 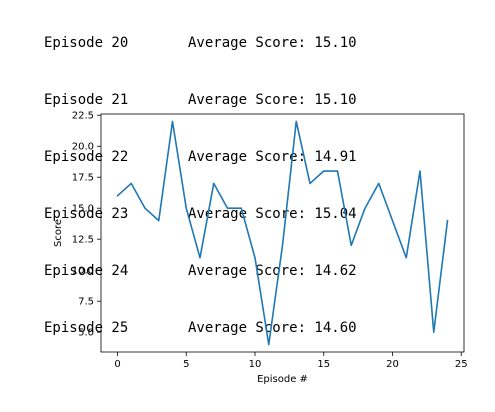 What do you see at coordinates (83, 240) in the screenshot?
I see `y-tick-label: 12.5` at bounding box center [83, 240].